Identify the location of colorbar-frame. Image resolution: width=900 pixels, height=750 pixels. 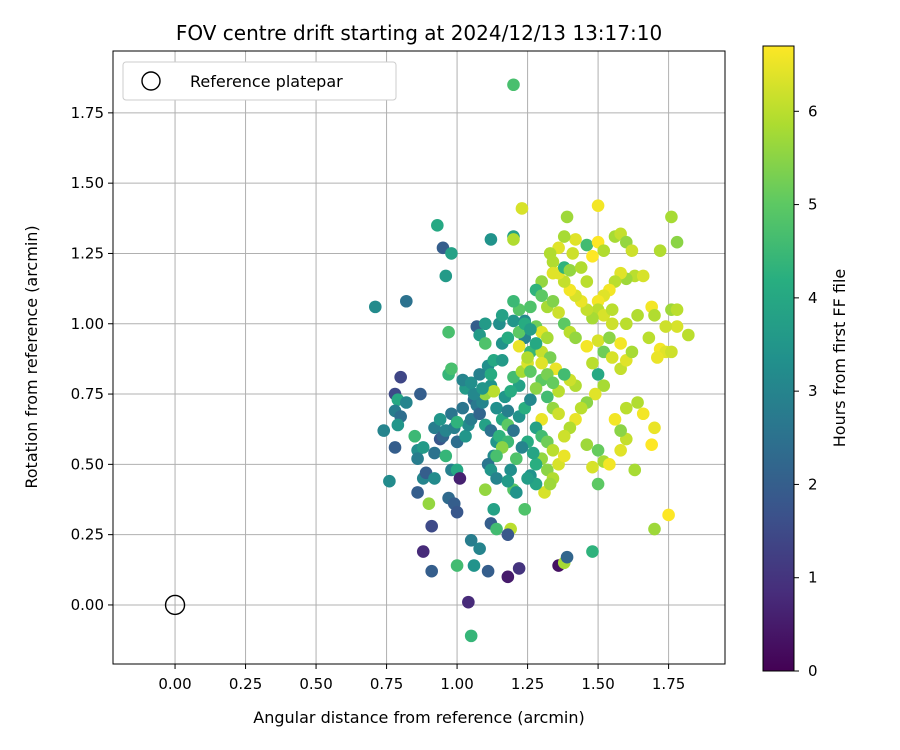
(778, 358).